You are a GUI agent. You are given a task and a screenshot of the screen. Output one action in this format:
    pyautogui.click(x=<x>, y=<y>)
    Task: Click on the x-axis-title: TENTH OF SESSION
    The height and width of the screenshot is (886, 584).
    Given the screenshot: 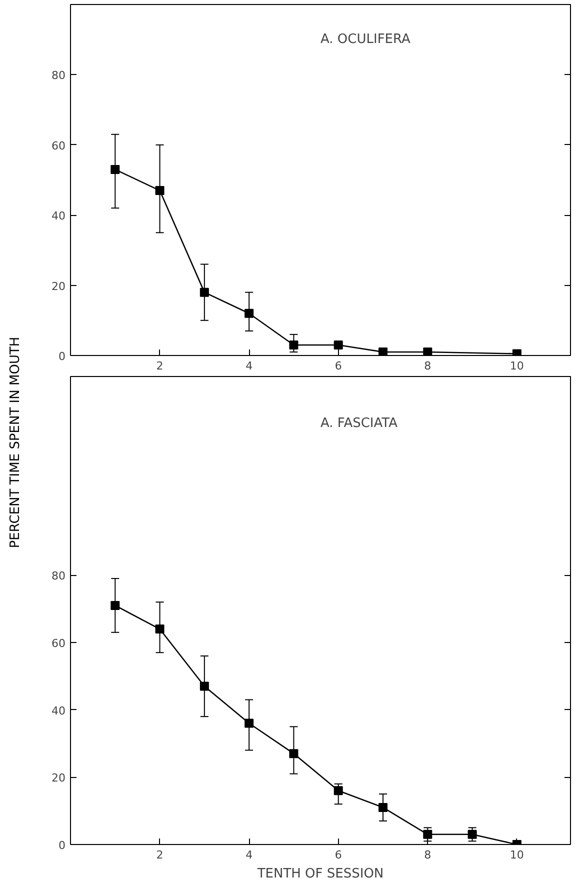 What is the action you would take?
    pyautogui.click(x=320, y=874)
    